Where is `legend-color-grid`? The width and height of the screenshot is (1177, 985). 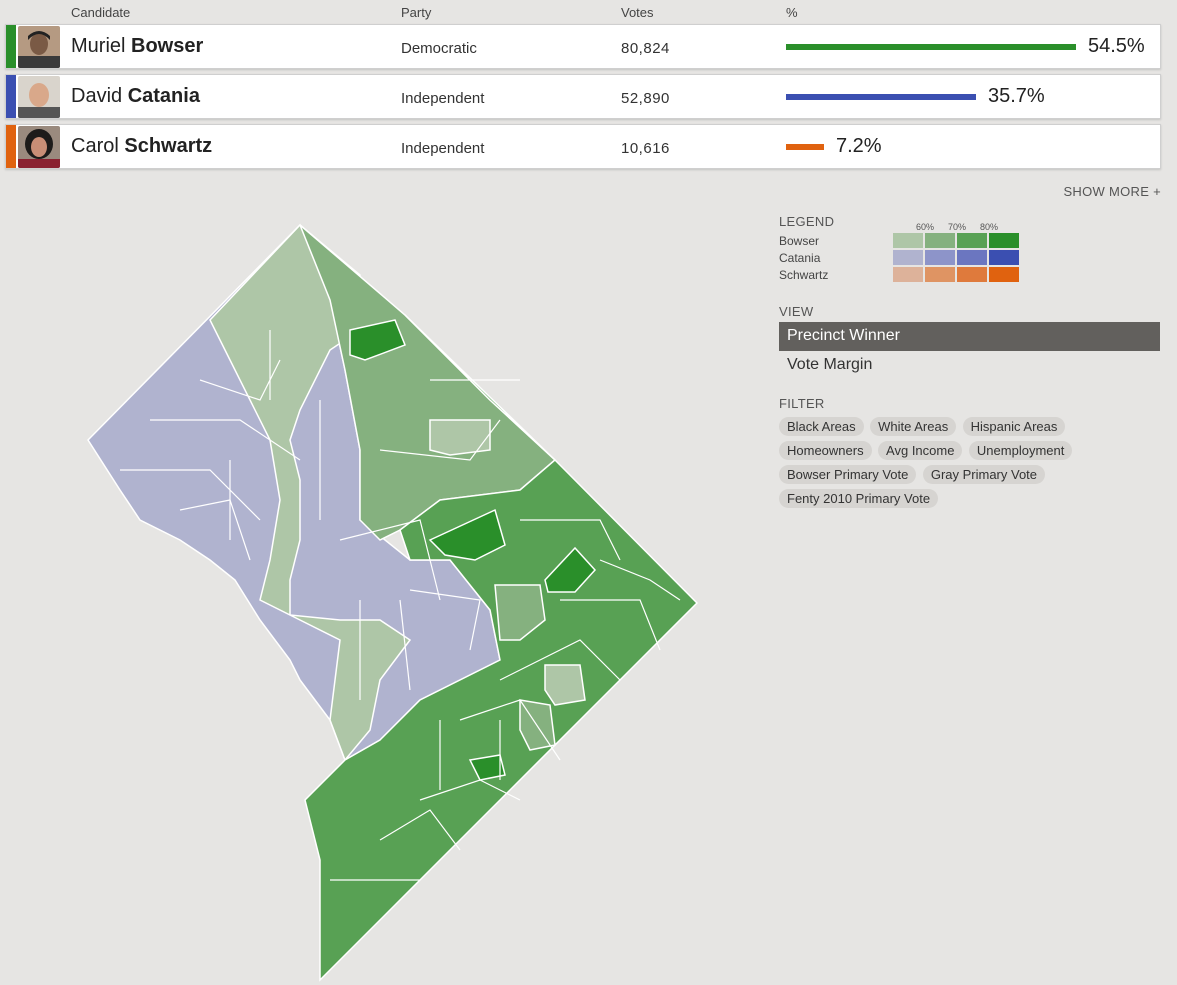 legend-color-grid is located at coordinates (956, 257).